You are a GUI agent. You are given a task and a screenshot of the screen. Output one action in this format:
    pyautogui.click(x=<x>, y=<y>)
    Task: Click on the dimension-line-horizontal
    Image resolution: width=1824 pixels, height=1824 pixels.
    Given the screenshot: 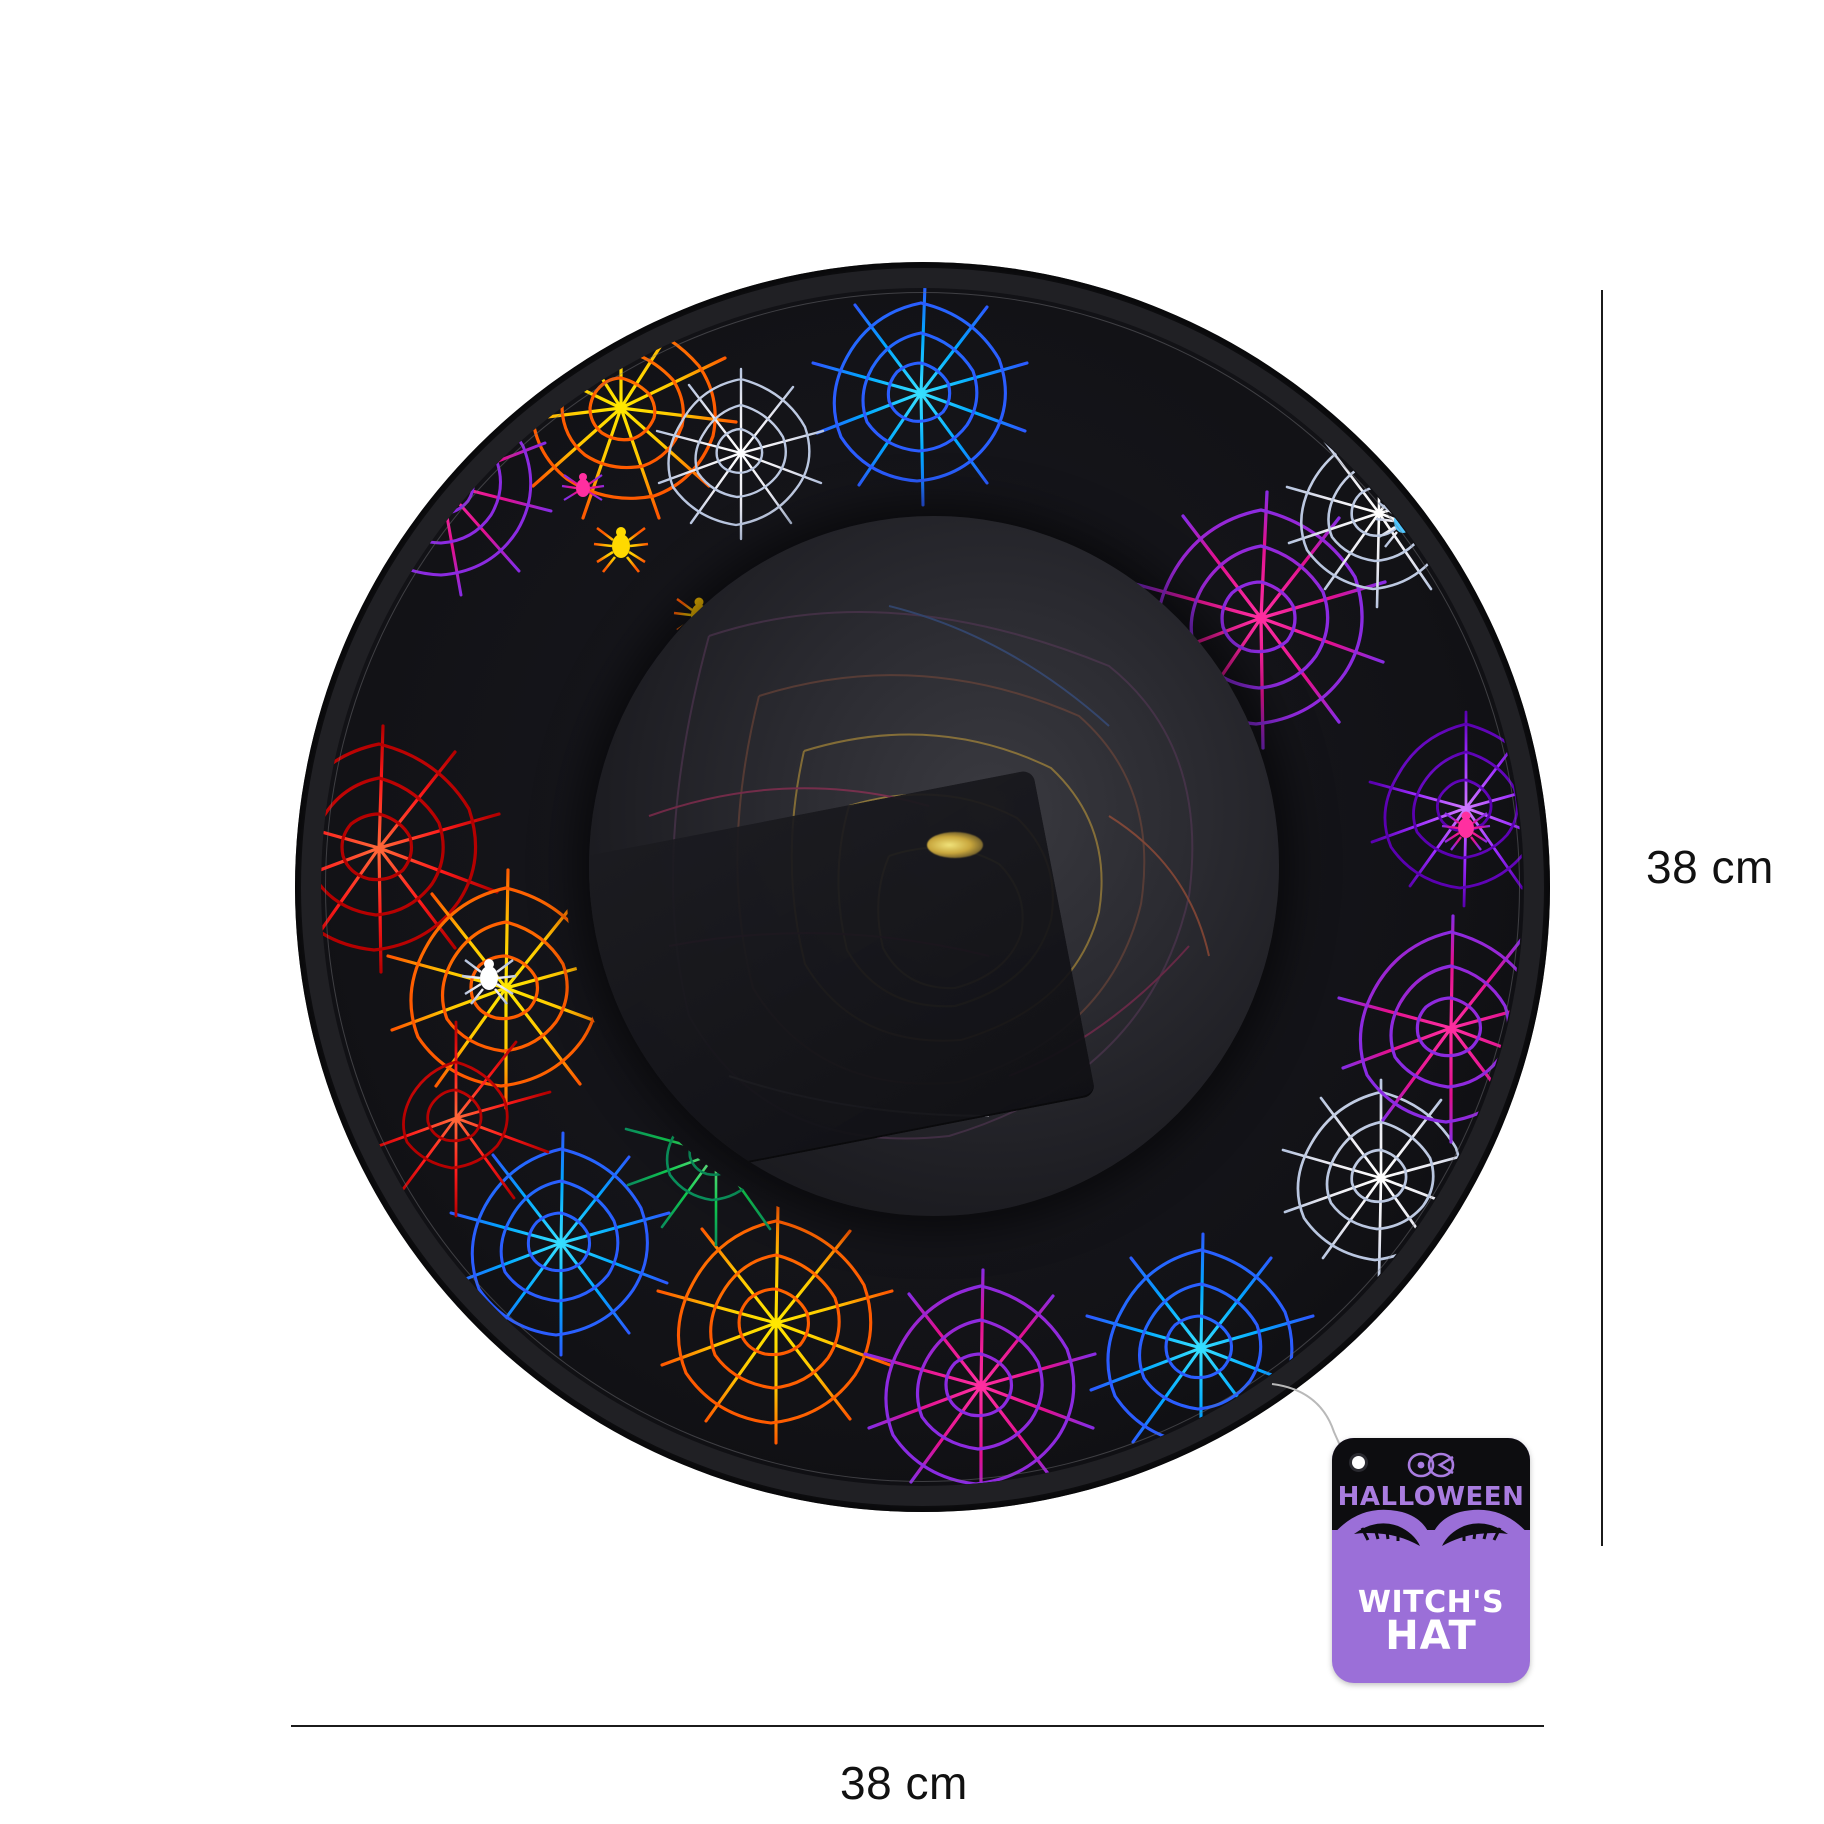 What is the action you would take?
    pyautogui.click(x=917, y=1726)
    